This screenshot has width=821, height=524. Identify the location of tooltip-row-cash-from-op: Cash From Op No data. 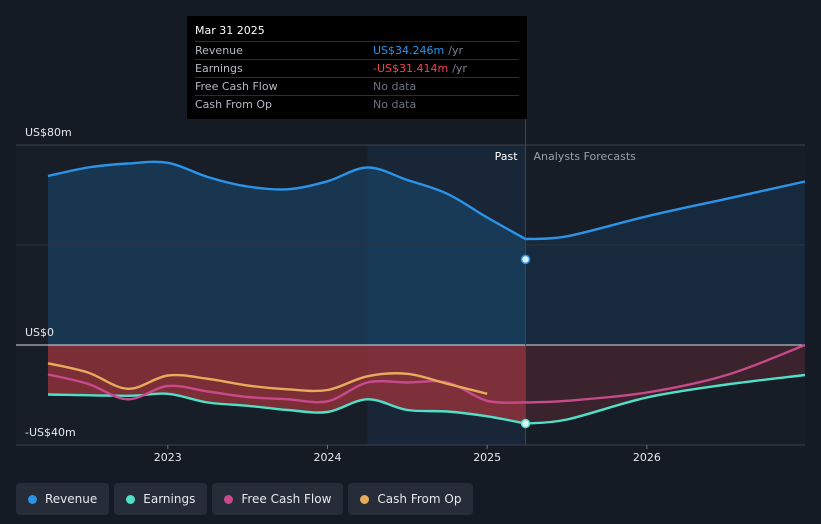
(357, 104).